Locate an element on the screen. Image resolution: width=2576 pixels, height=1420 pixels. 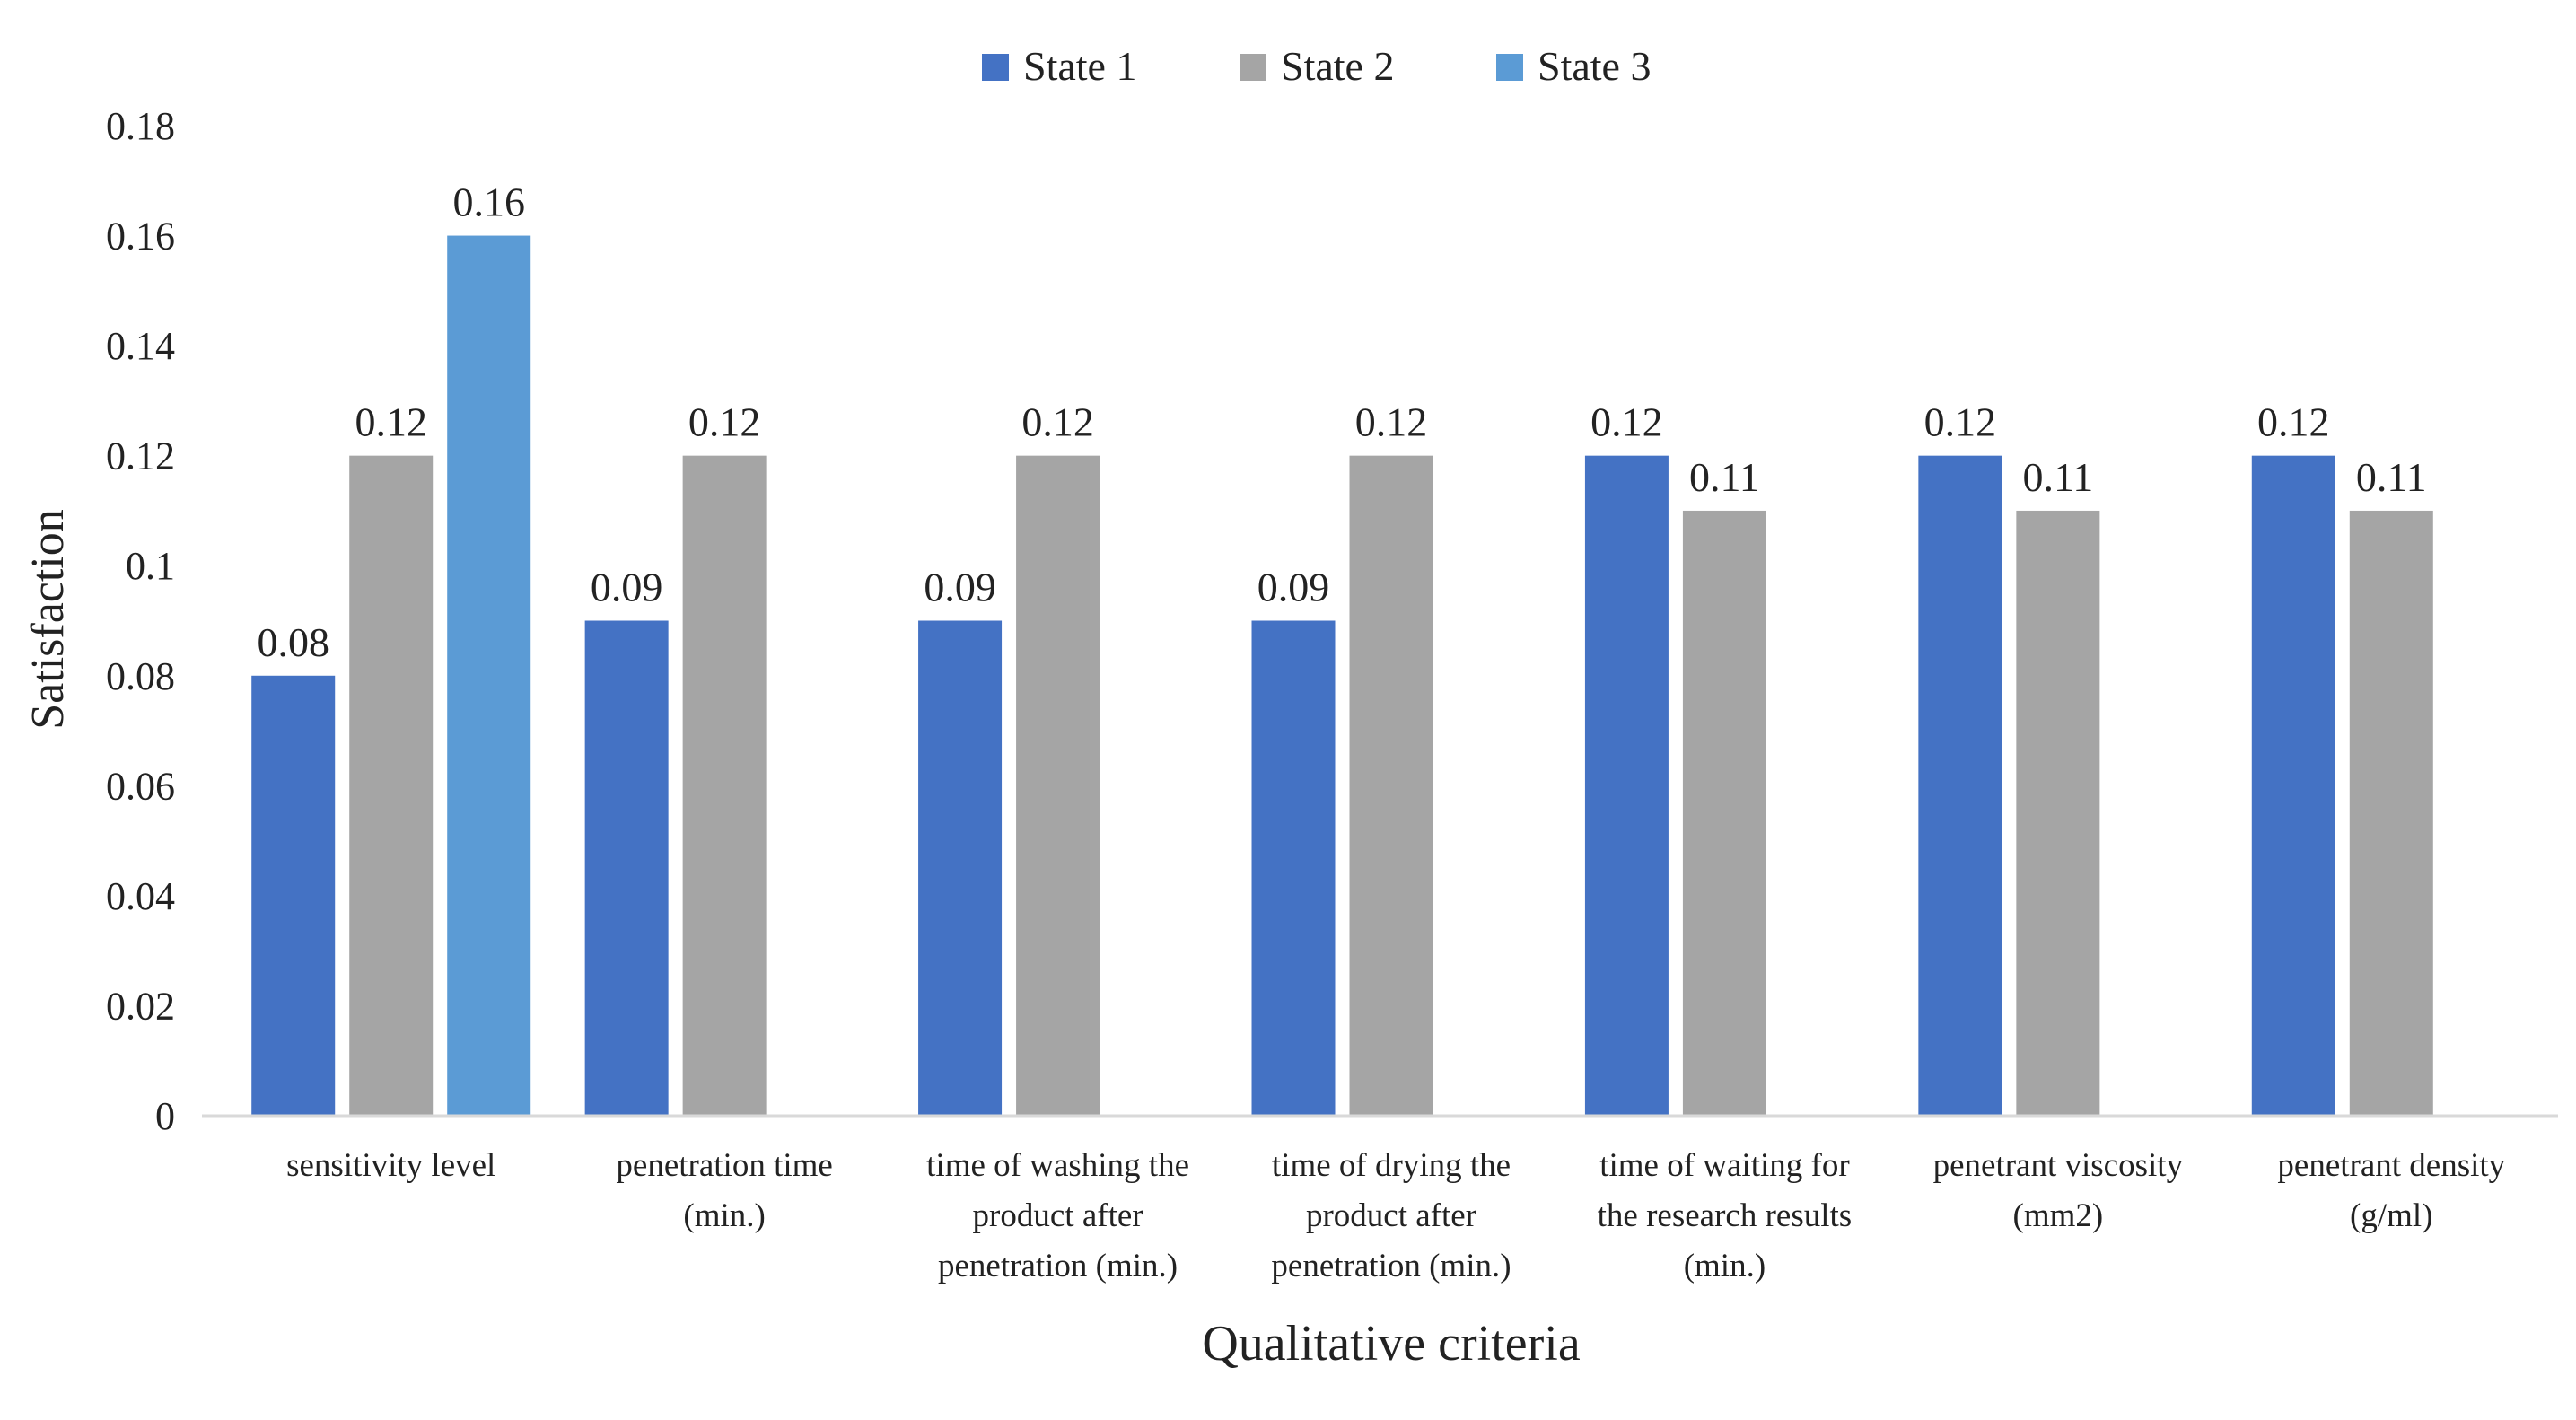
y-tick-label: 0.06 is located at coordinates (140, 786).